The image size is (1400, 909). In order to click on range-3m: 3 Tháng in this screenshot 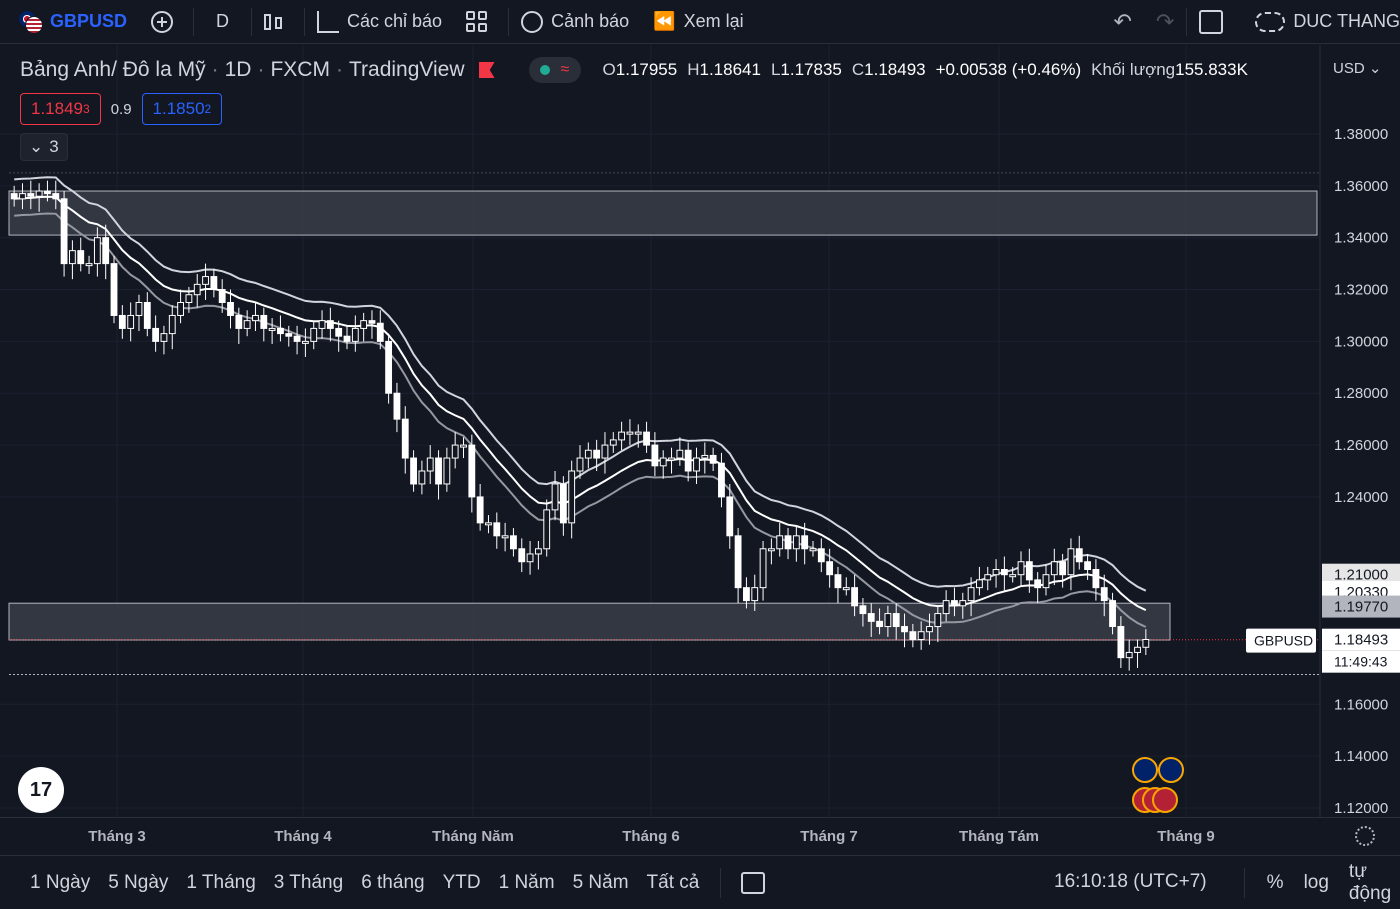, I will do `click(308, 882)`.